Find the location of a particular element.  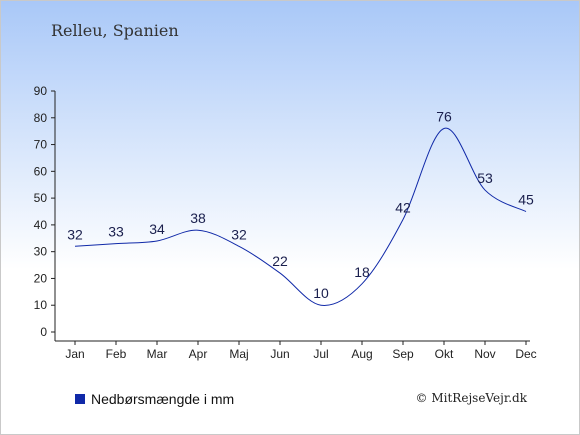

x-tick-label: Dec is located at coordinates (525, 354).